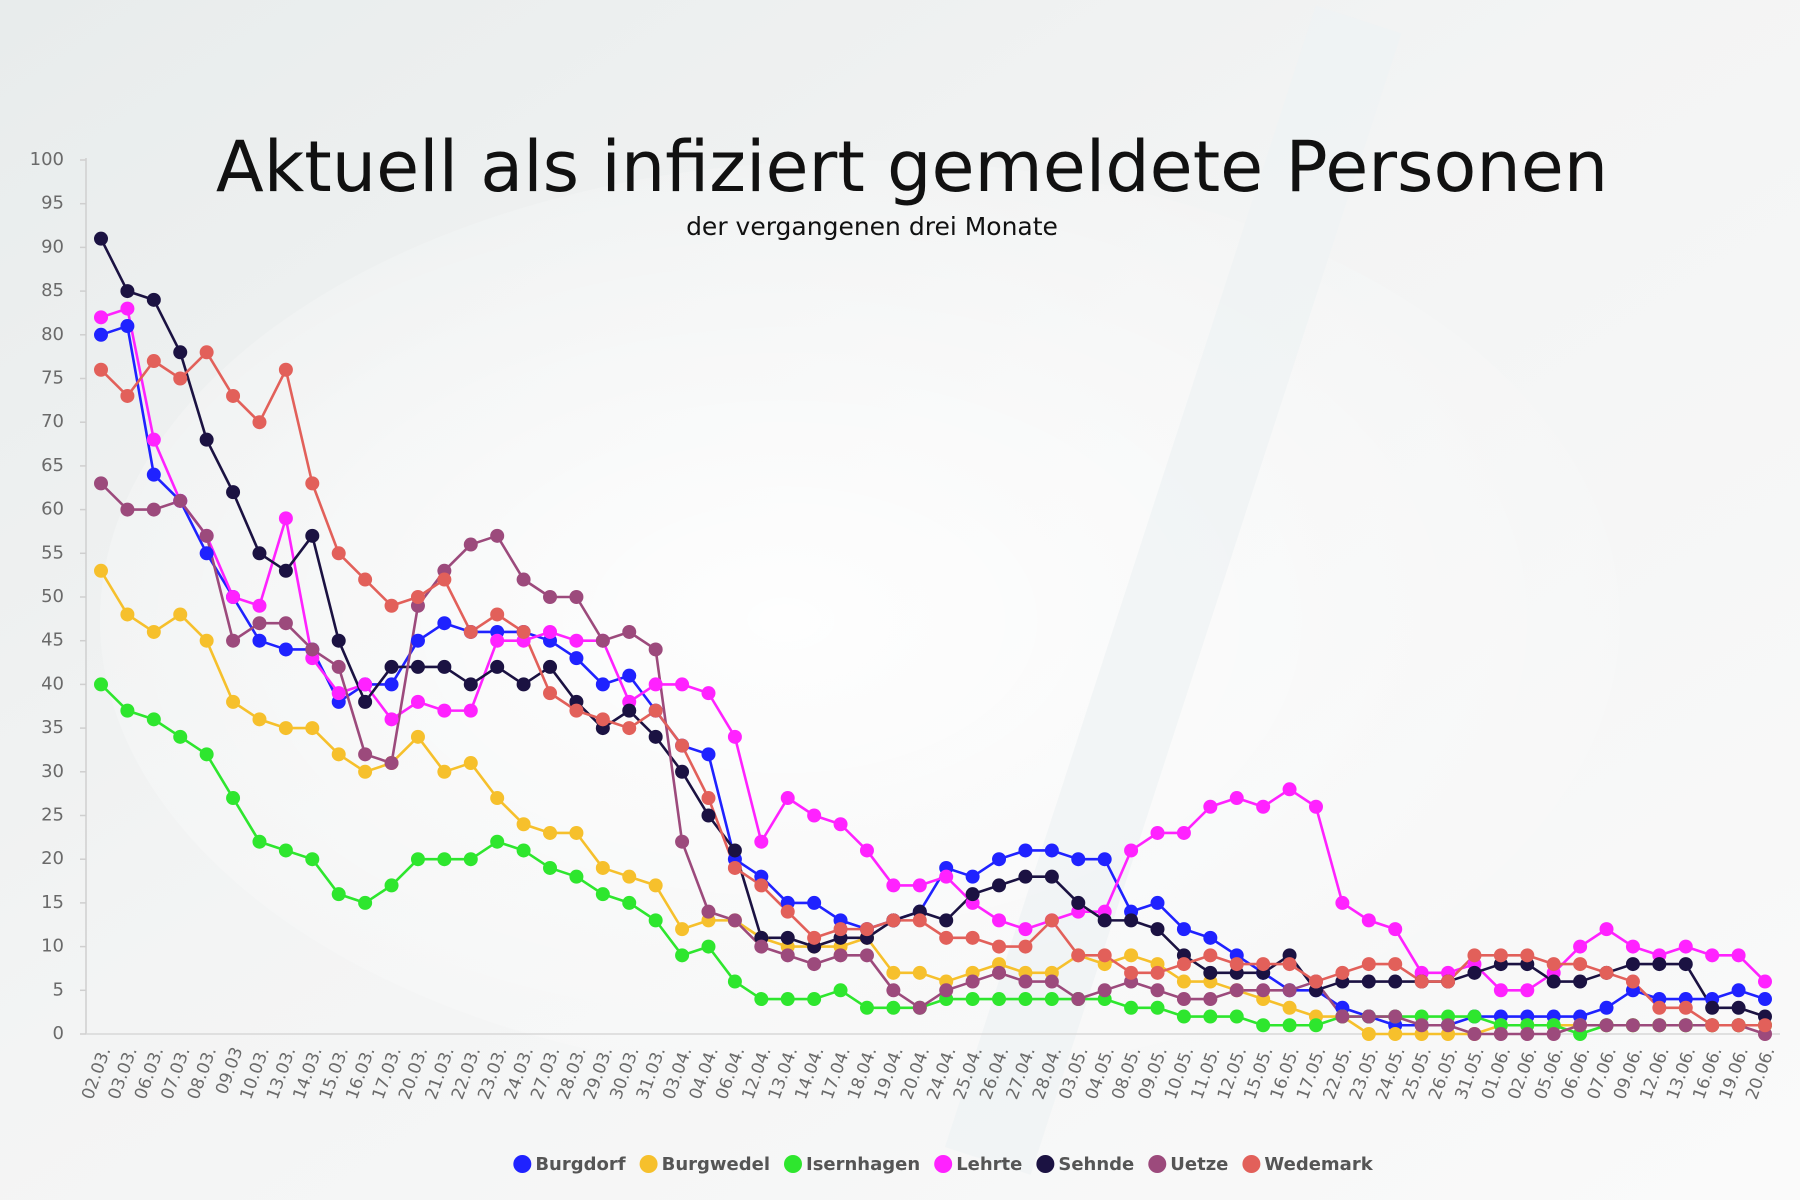  What do you see at coordinates (580, 1164) in the screenshot?
I see `legend-label: Burgdorf` at bounding box center [580, 1164].